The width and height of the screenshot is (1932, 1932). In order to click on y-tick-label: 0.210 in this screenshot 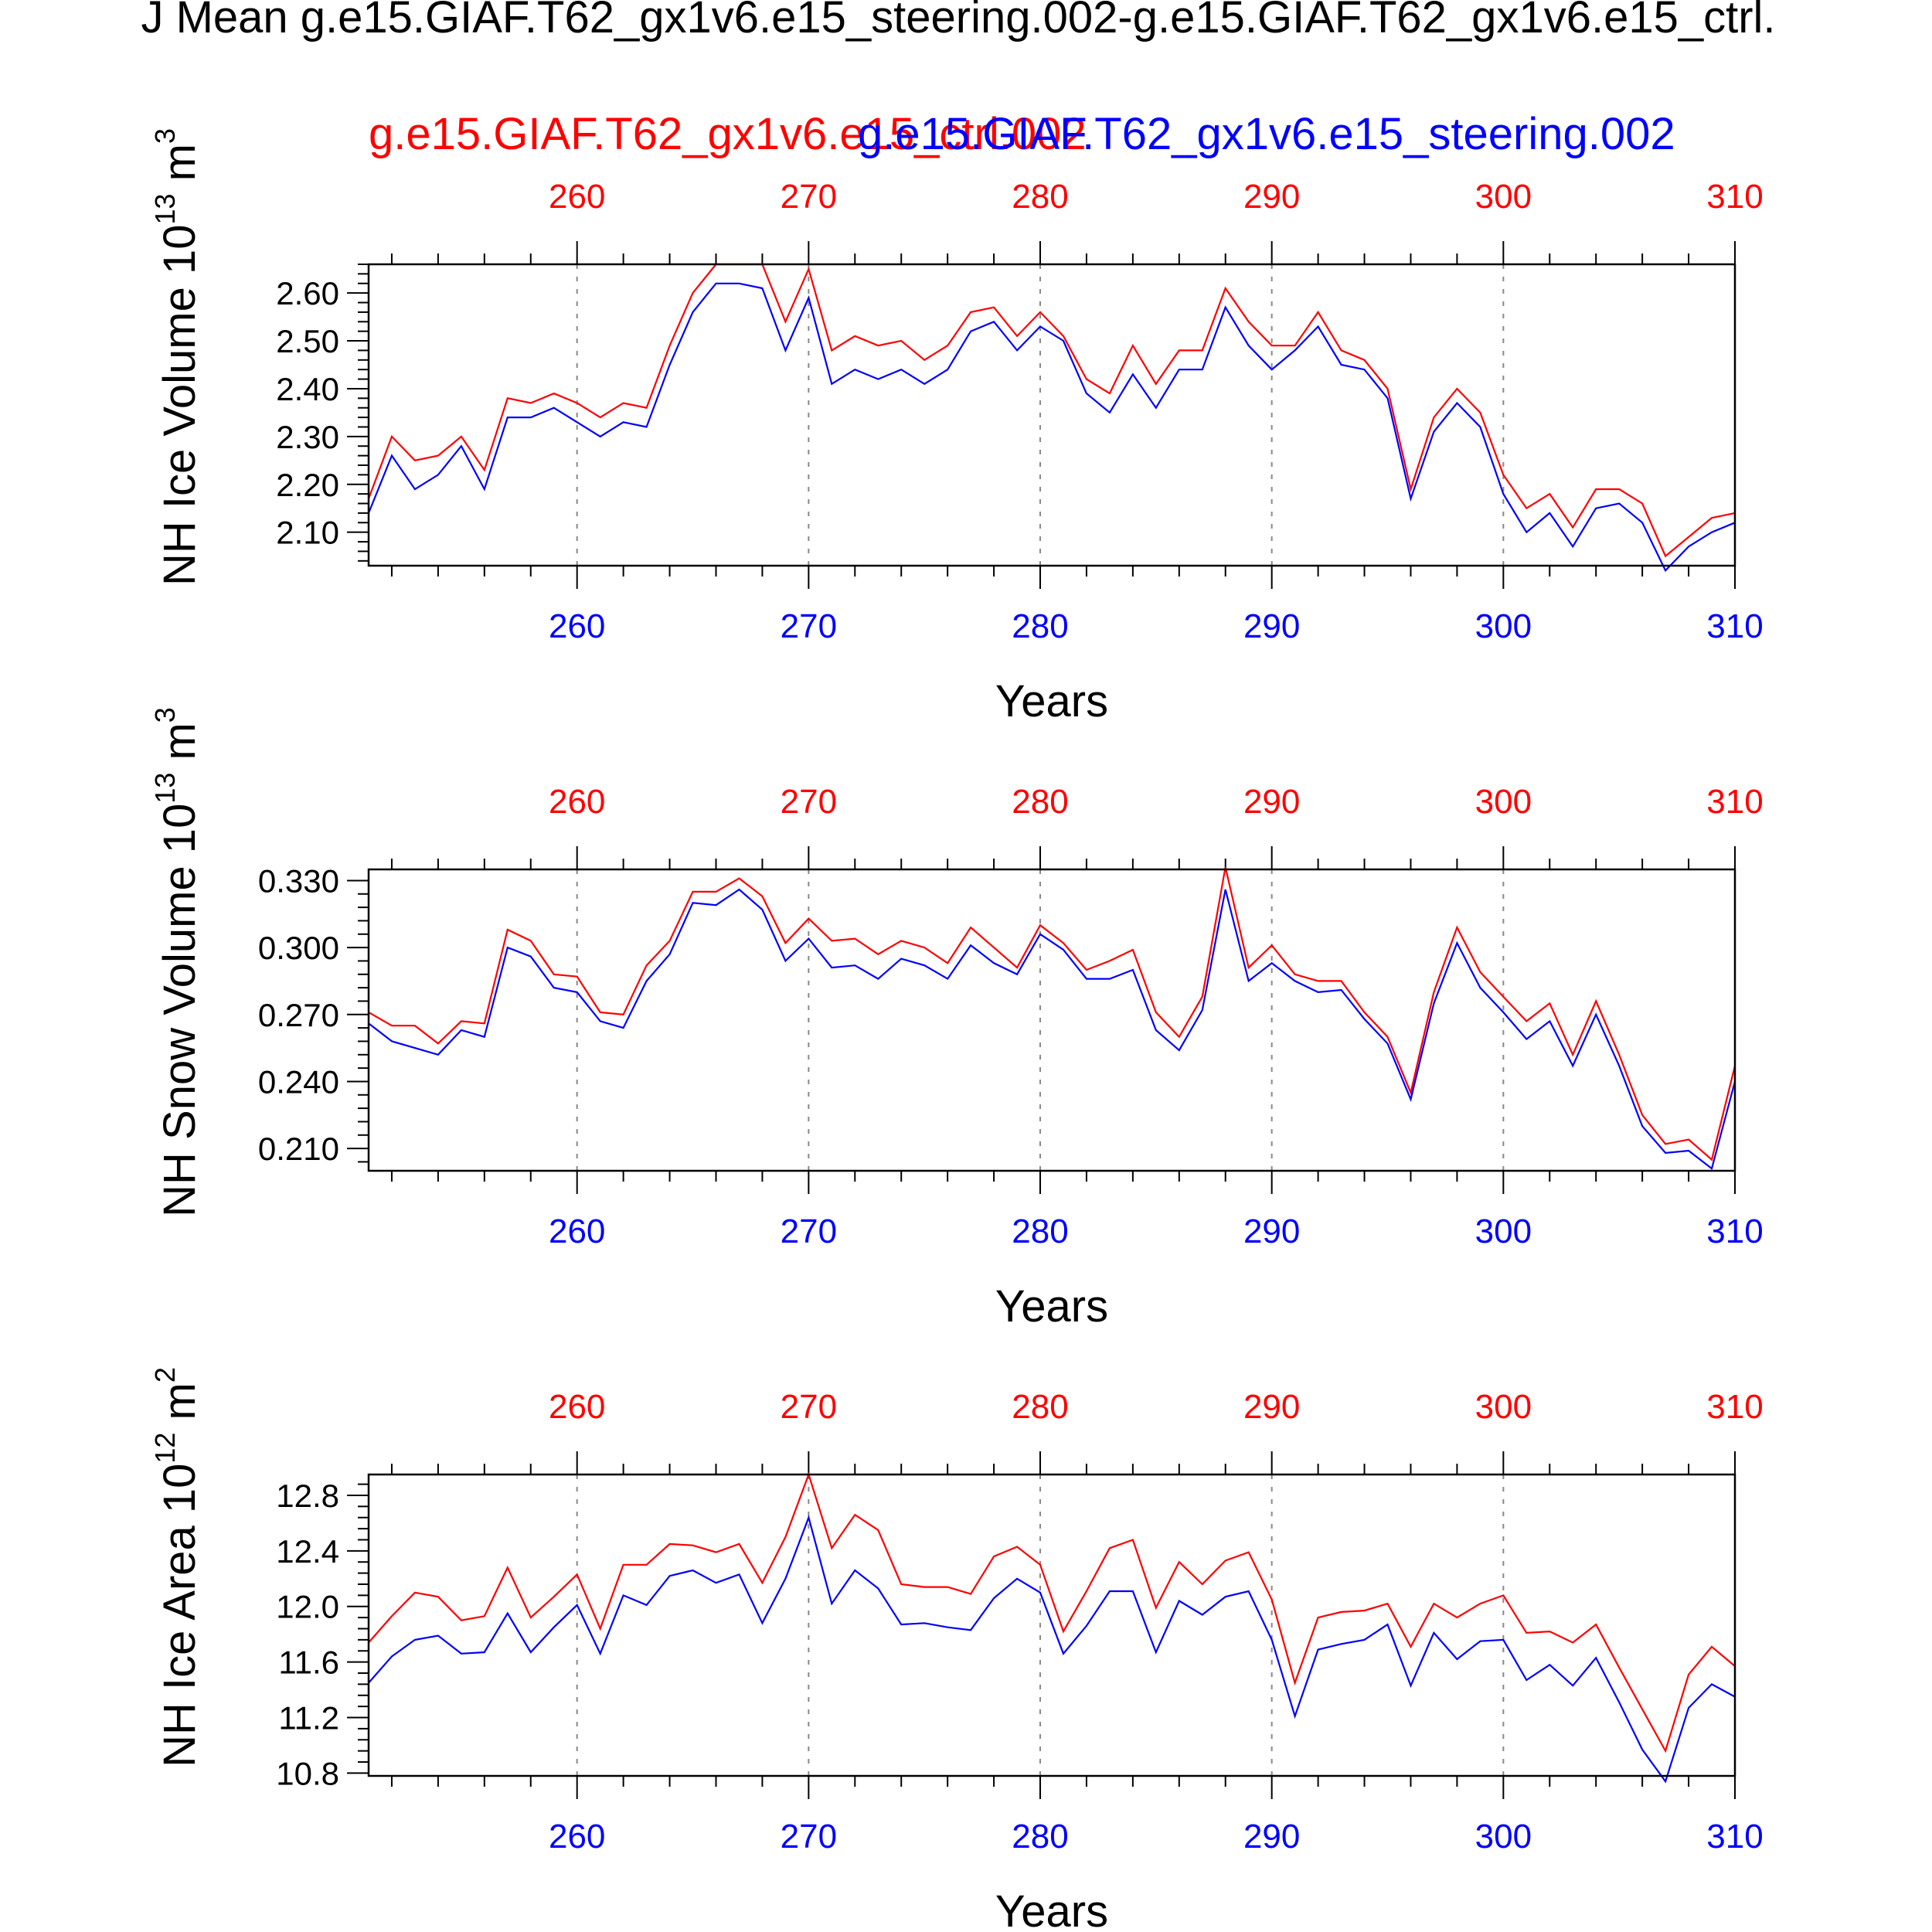, I will do `click(298, 1149)`.